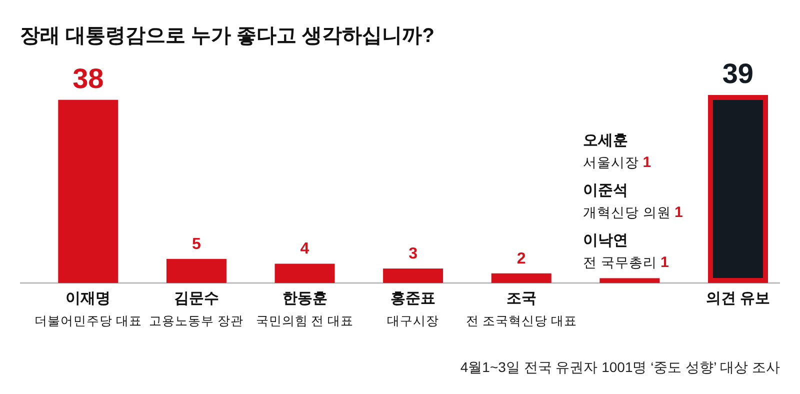  Describe the element at coordinates (521, 309) in the screenshot. I see `x-tick-label: 조국 전 조국혁신당 대표` at that location.